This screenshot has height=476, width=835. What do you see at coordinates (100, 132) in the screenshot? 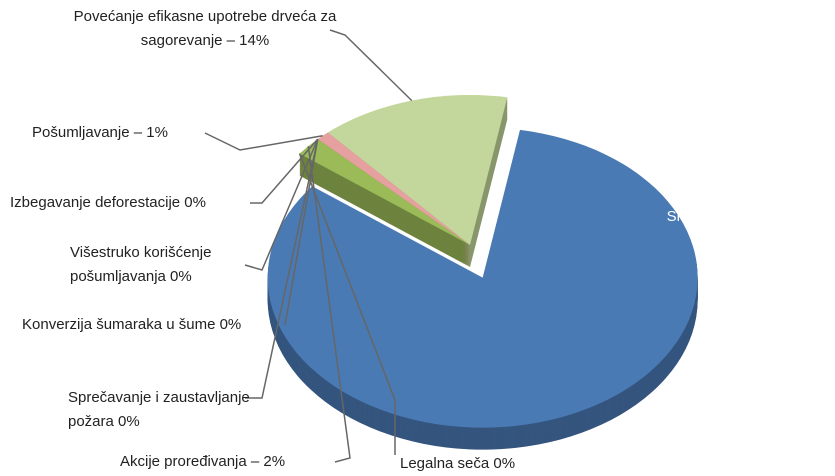
I see `slice-label: Pošumljavanje – 1%` at bounding box center [100, 132].